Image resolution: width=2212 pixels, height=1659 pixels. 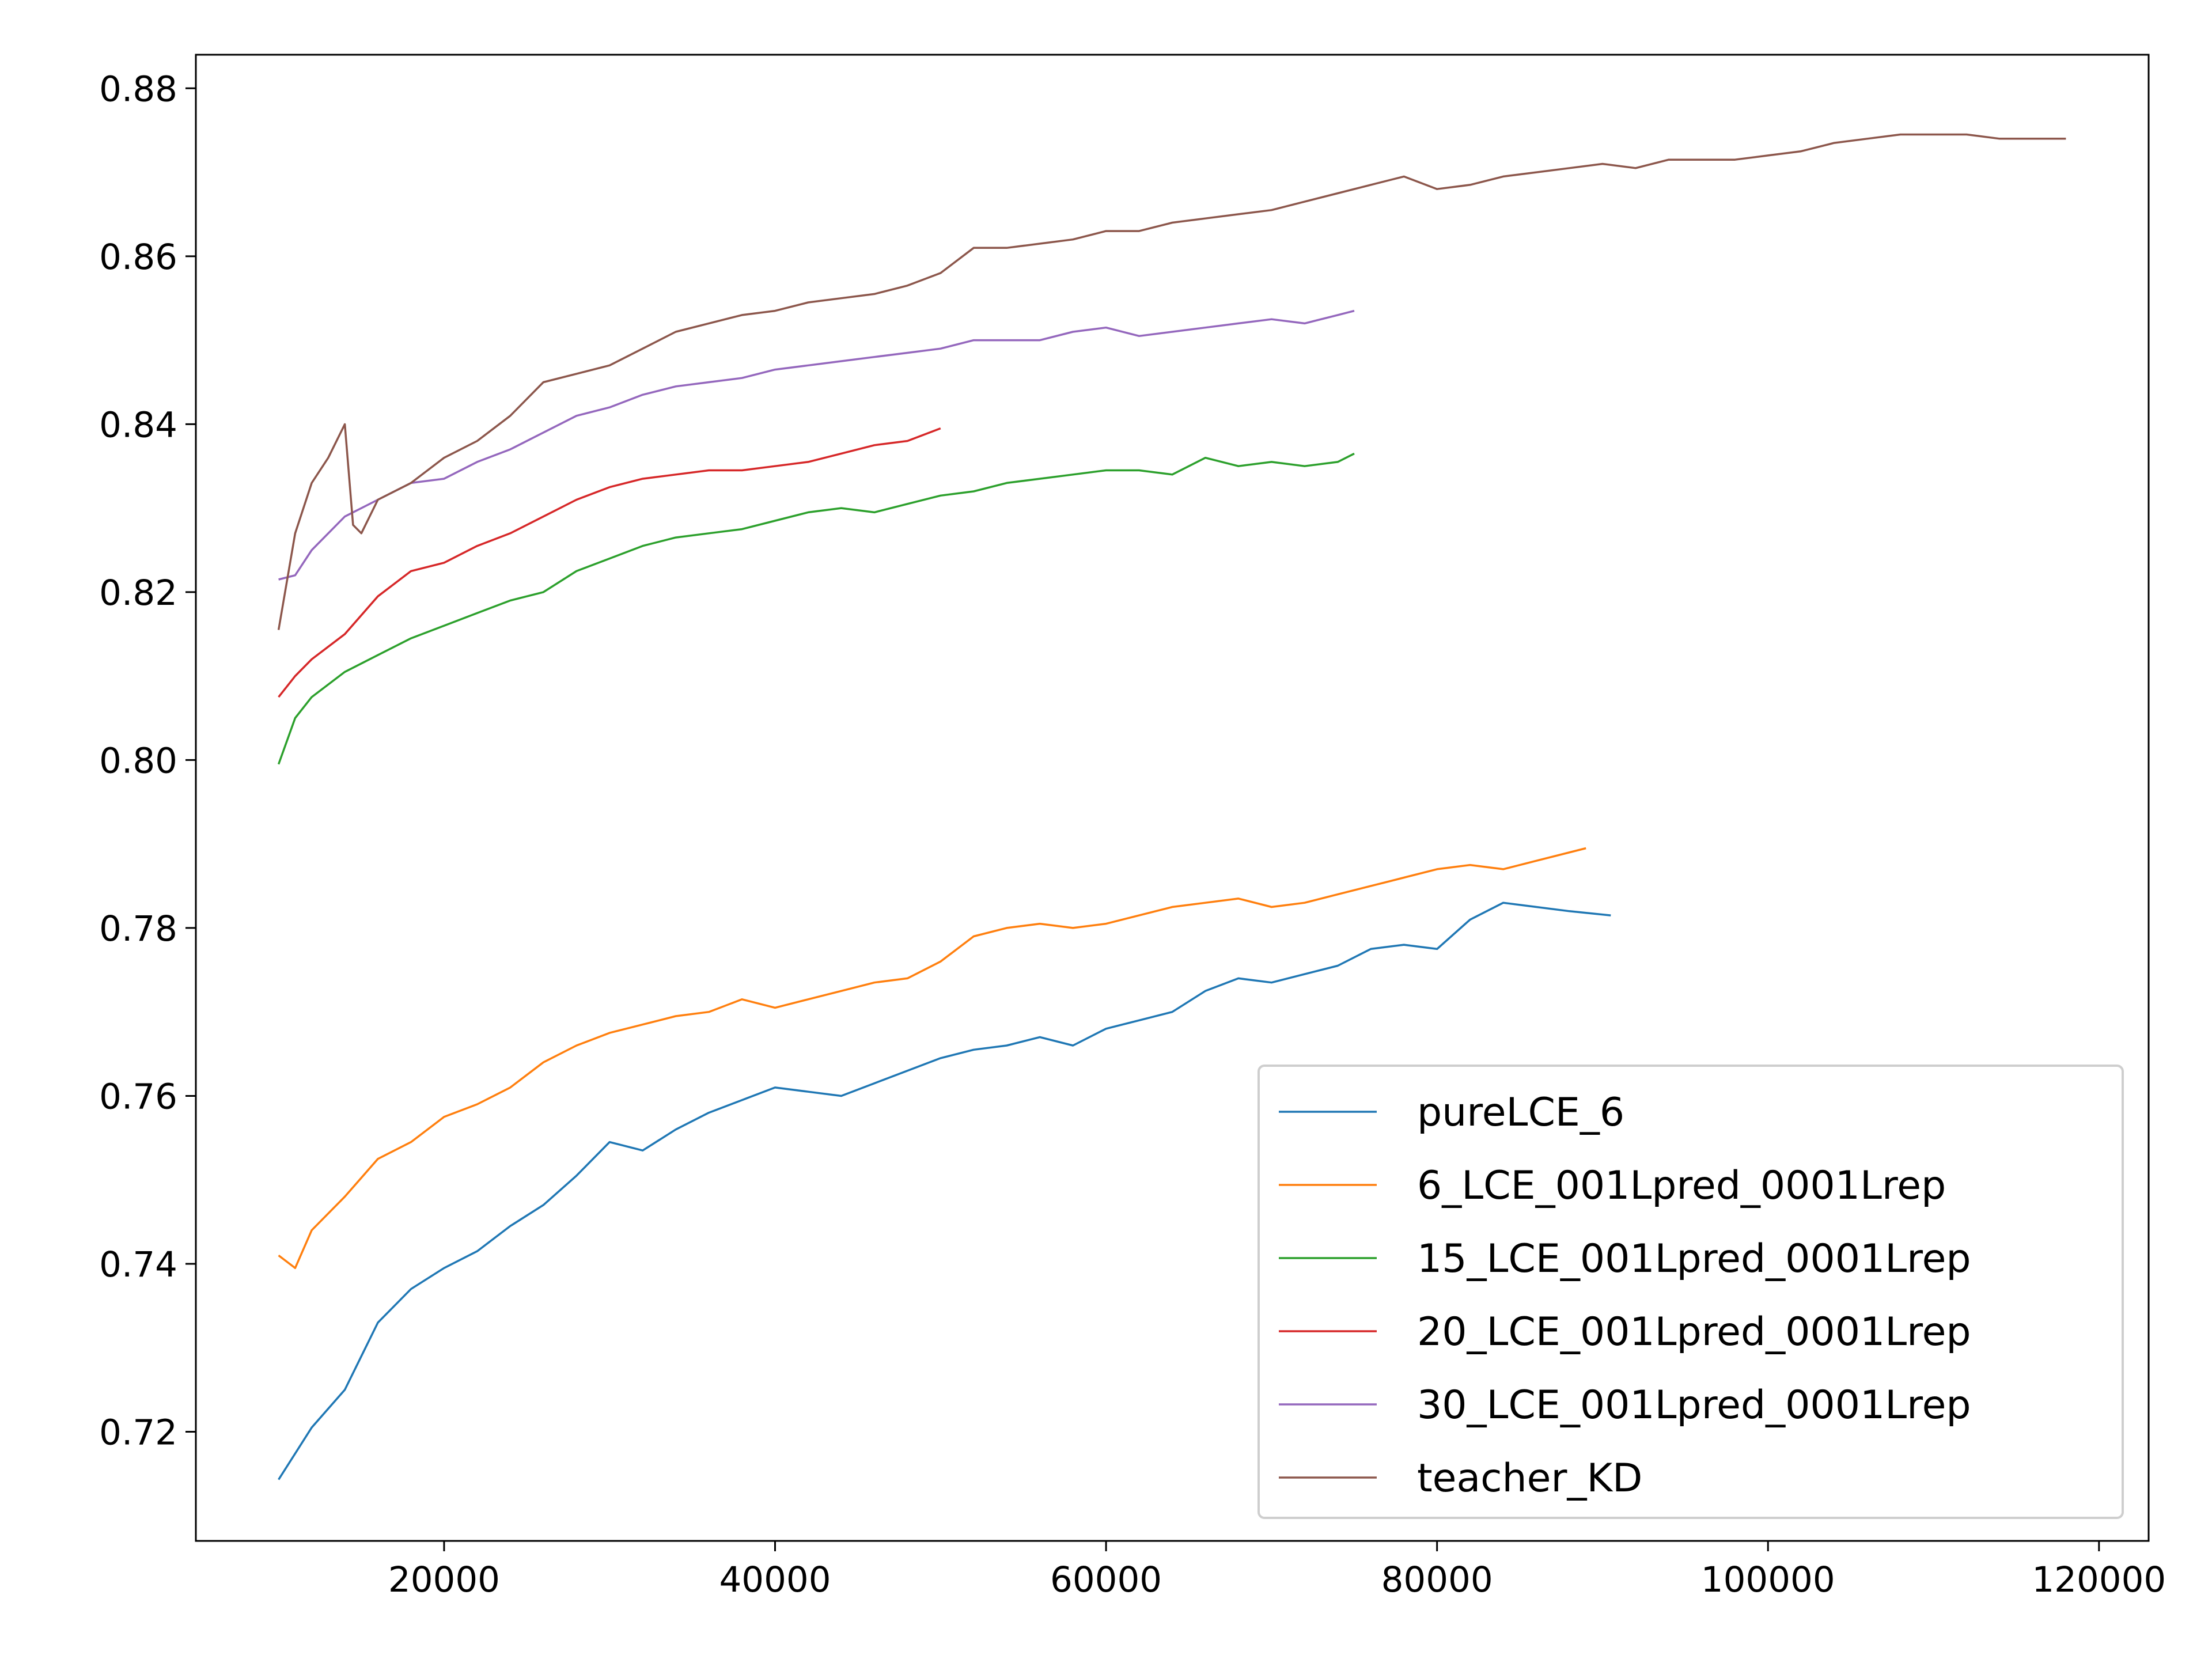 What do you see at coordinates (138, 928) in the screenshot?
I see `y-tick-label: 0.78` at bounding box center [138, 928].